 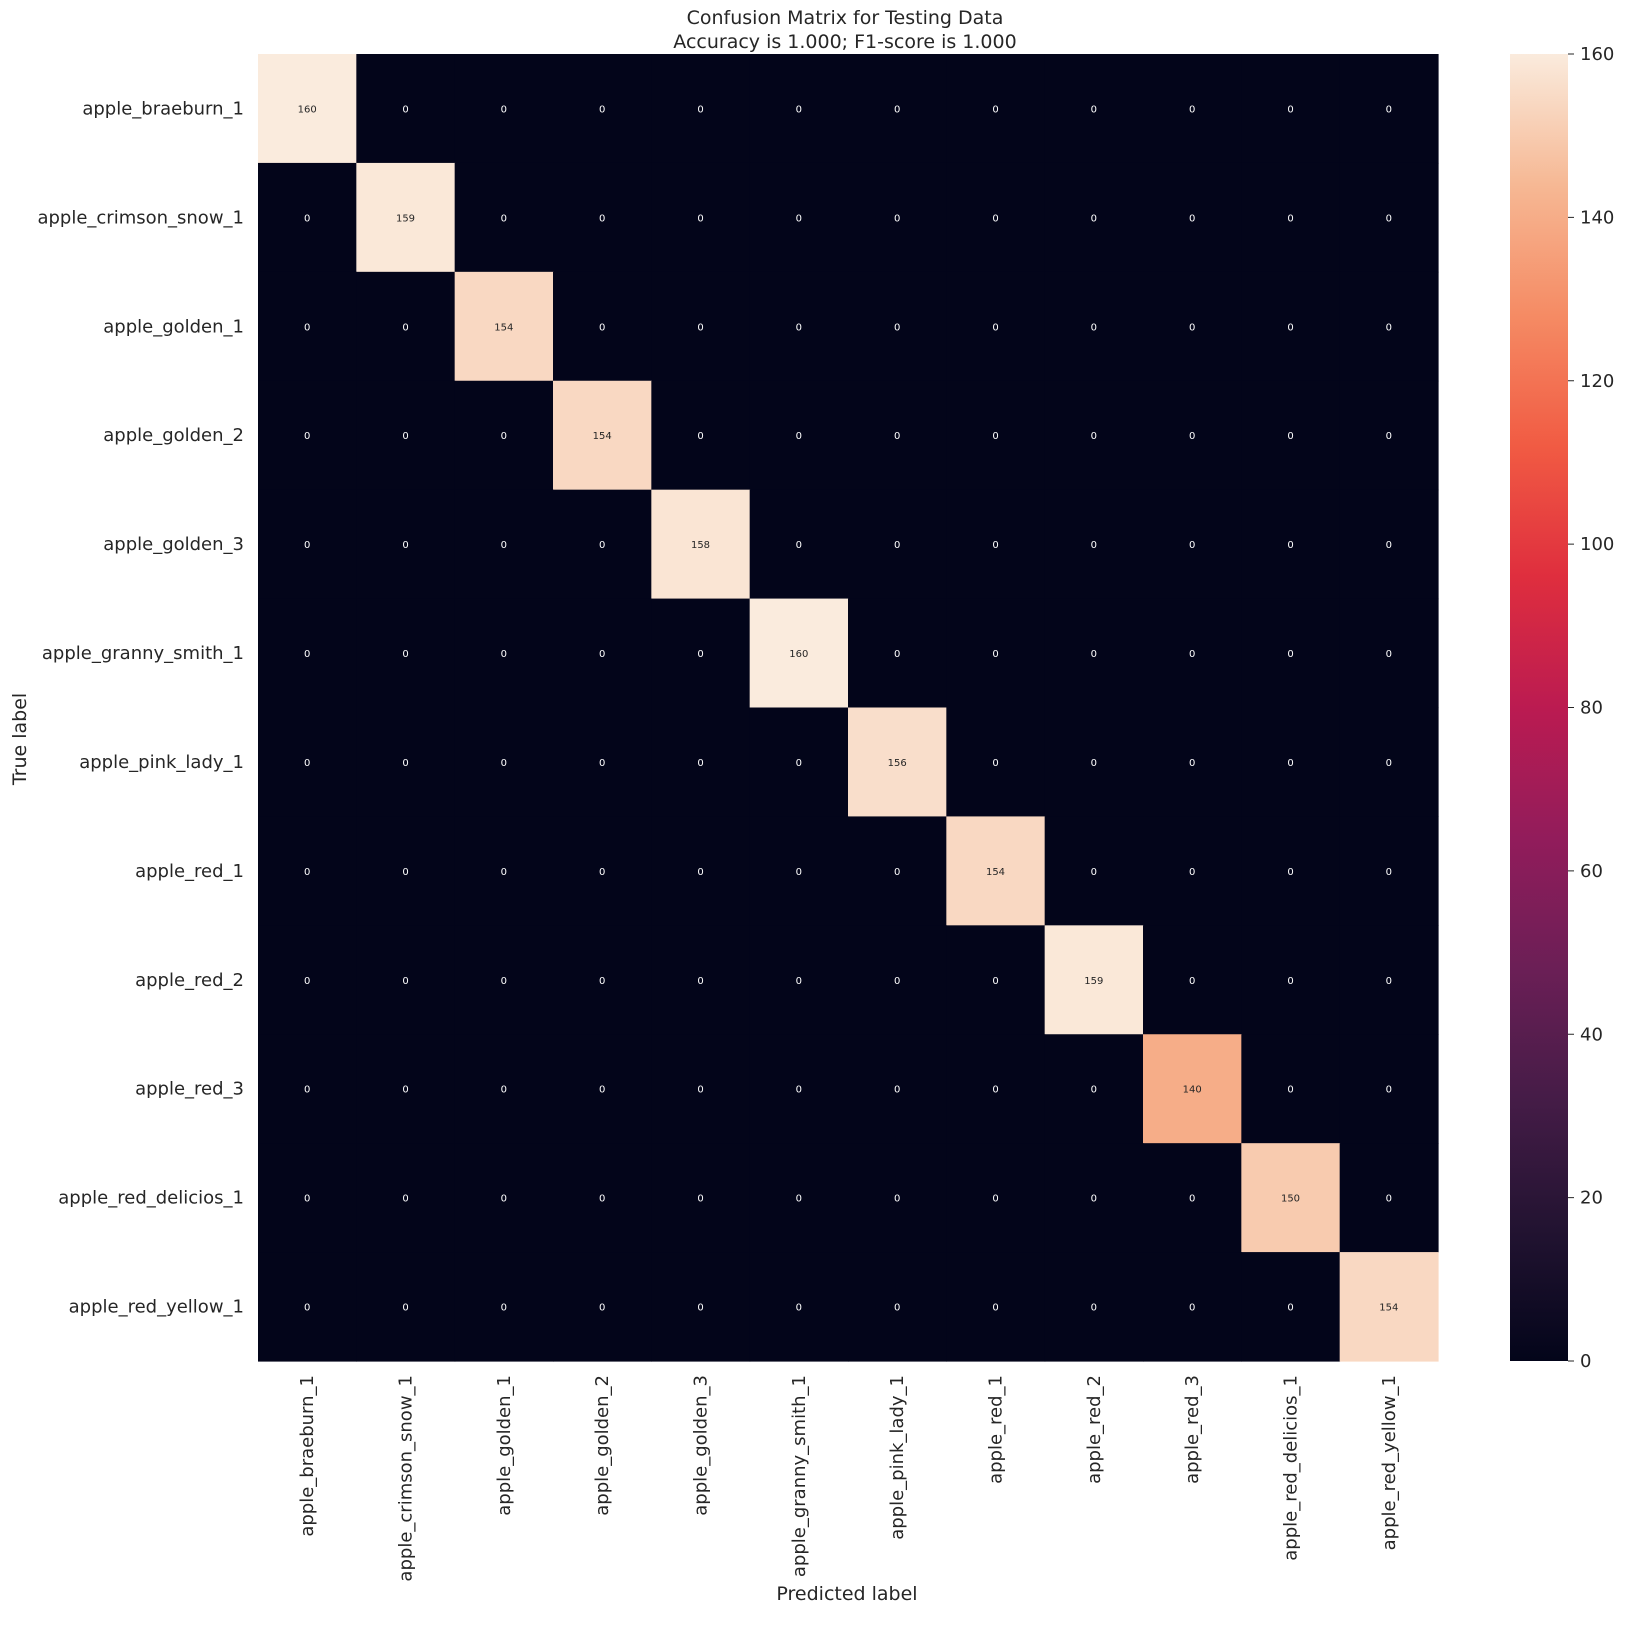 I want to click on y-tick-label: apple_red_yellow_1, so click(x=156, y=1307).